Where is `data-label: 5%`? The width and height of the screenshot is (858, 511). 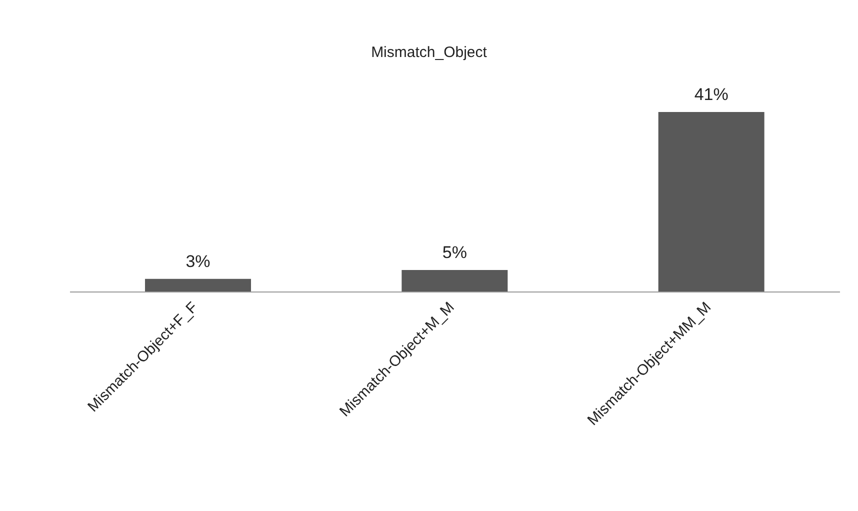
data-label: 5% is located at coordinates (454, 252).